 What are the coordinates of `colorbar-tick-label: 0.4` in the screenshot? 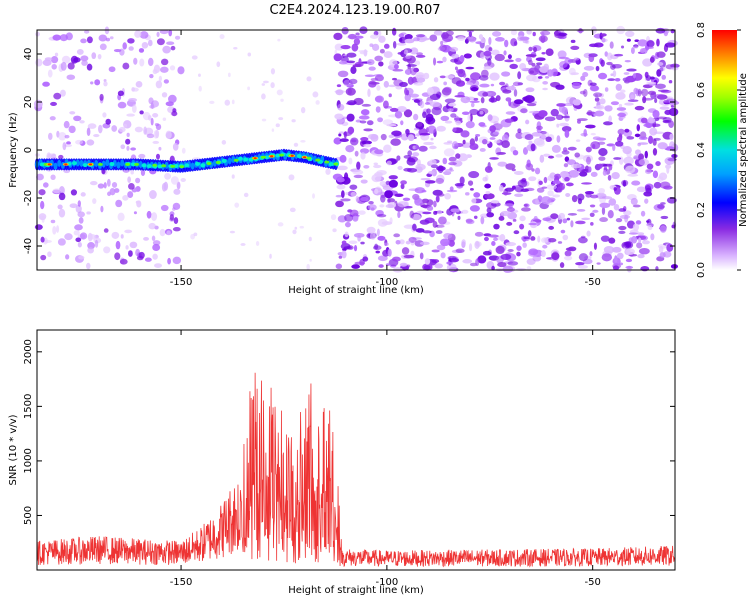 It's located at (701, 150).